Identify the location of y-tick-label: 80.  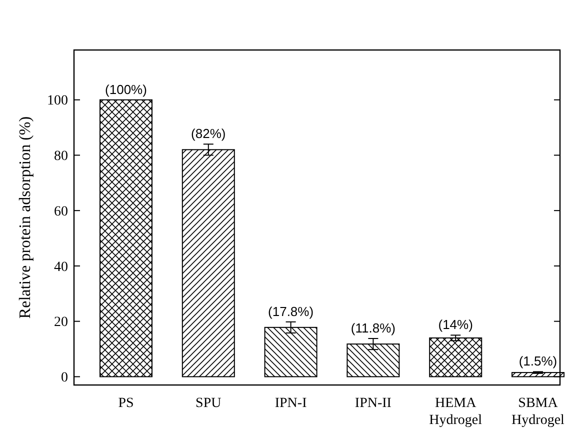
(61, 156).